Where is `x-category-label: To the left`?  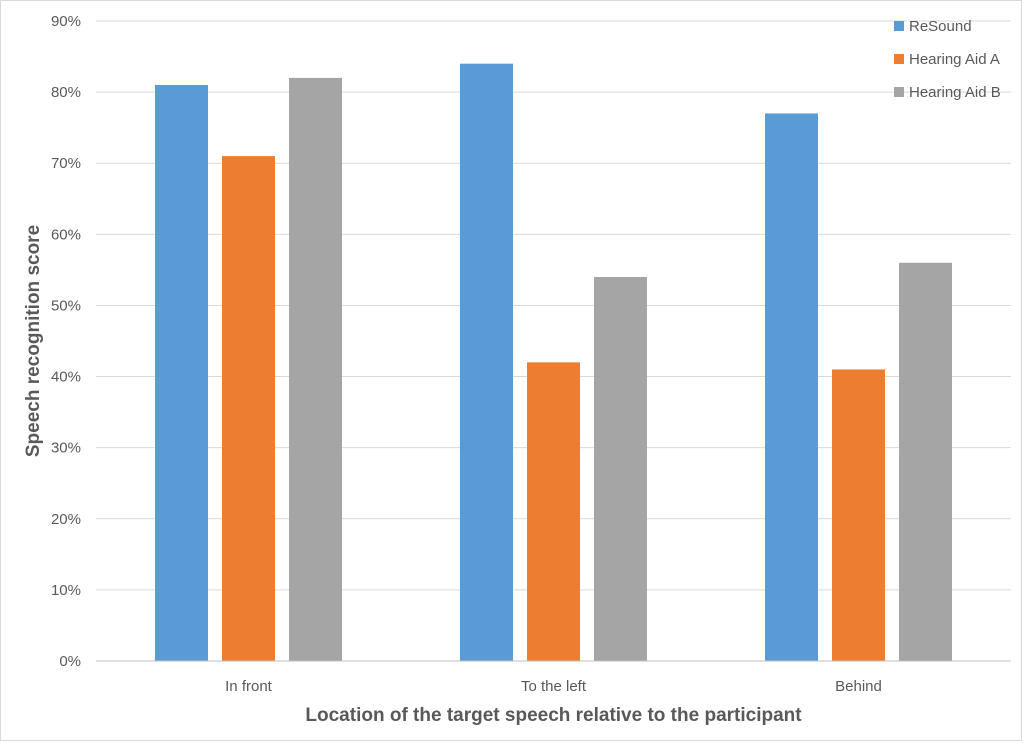
x-category-label: To the left is located at coordinates (554, 686).